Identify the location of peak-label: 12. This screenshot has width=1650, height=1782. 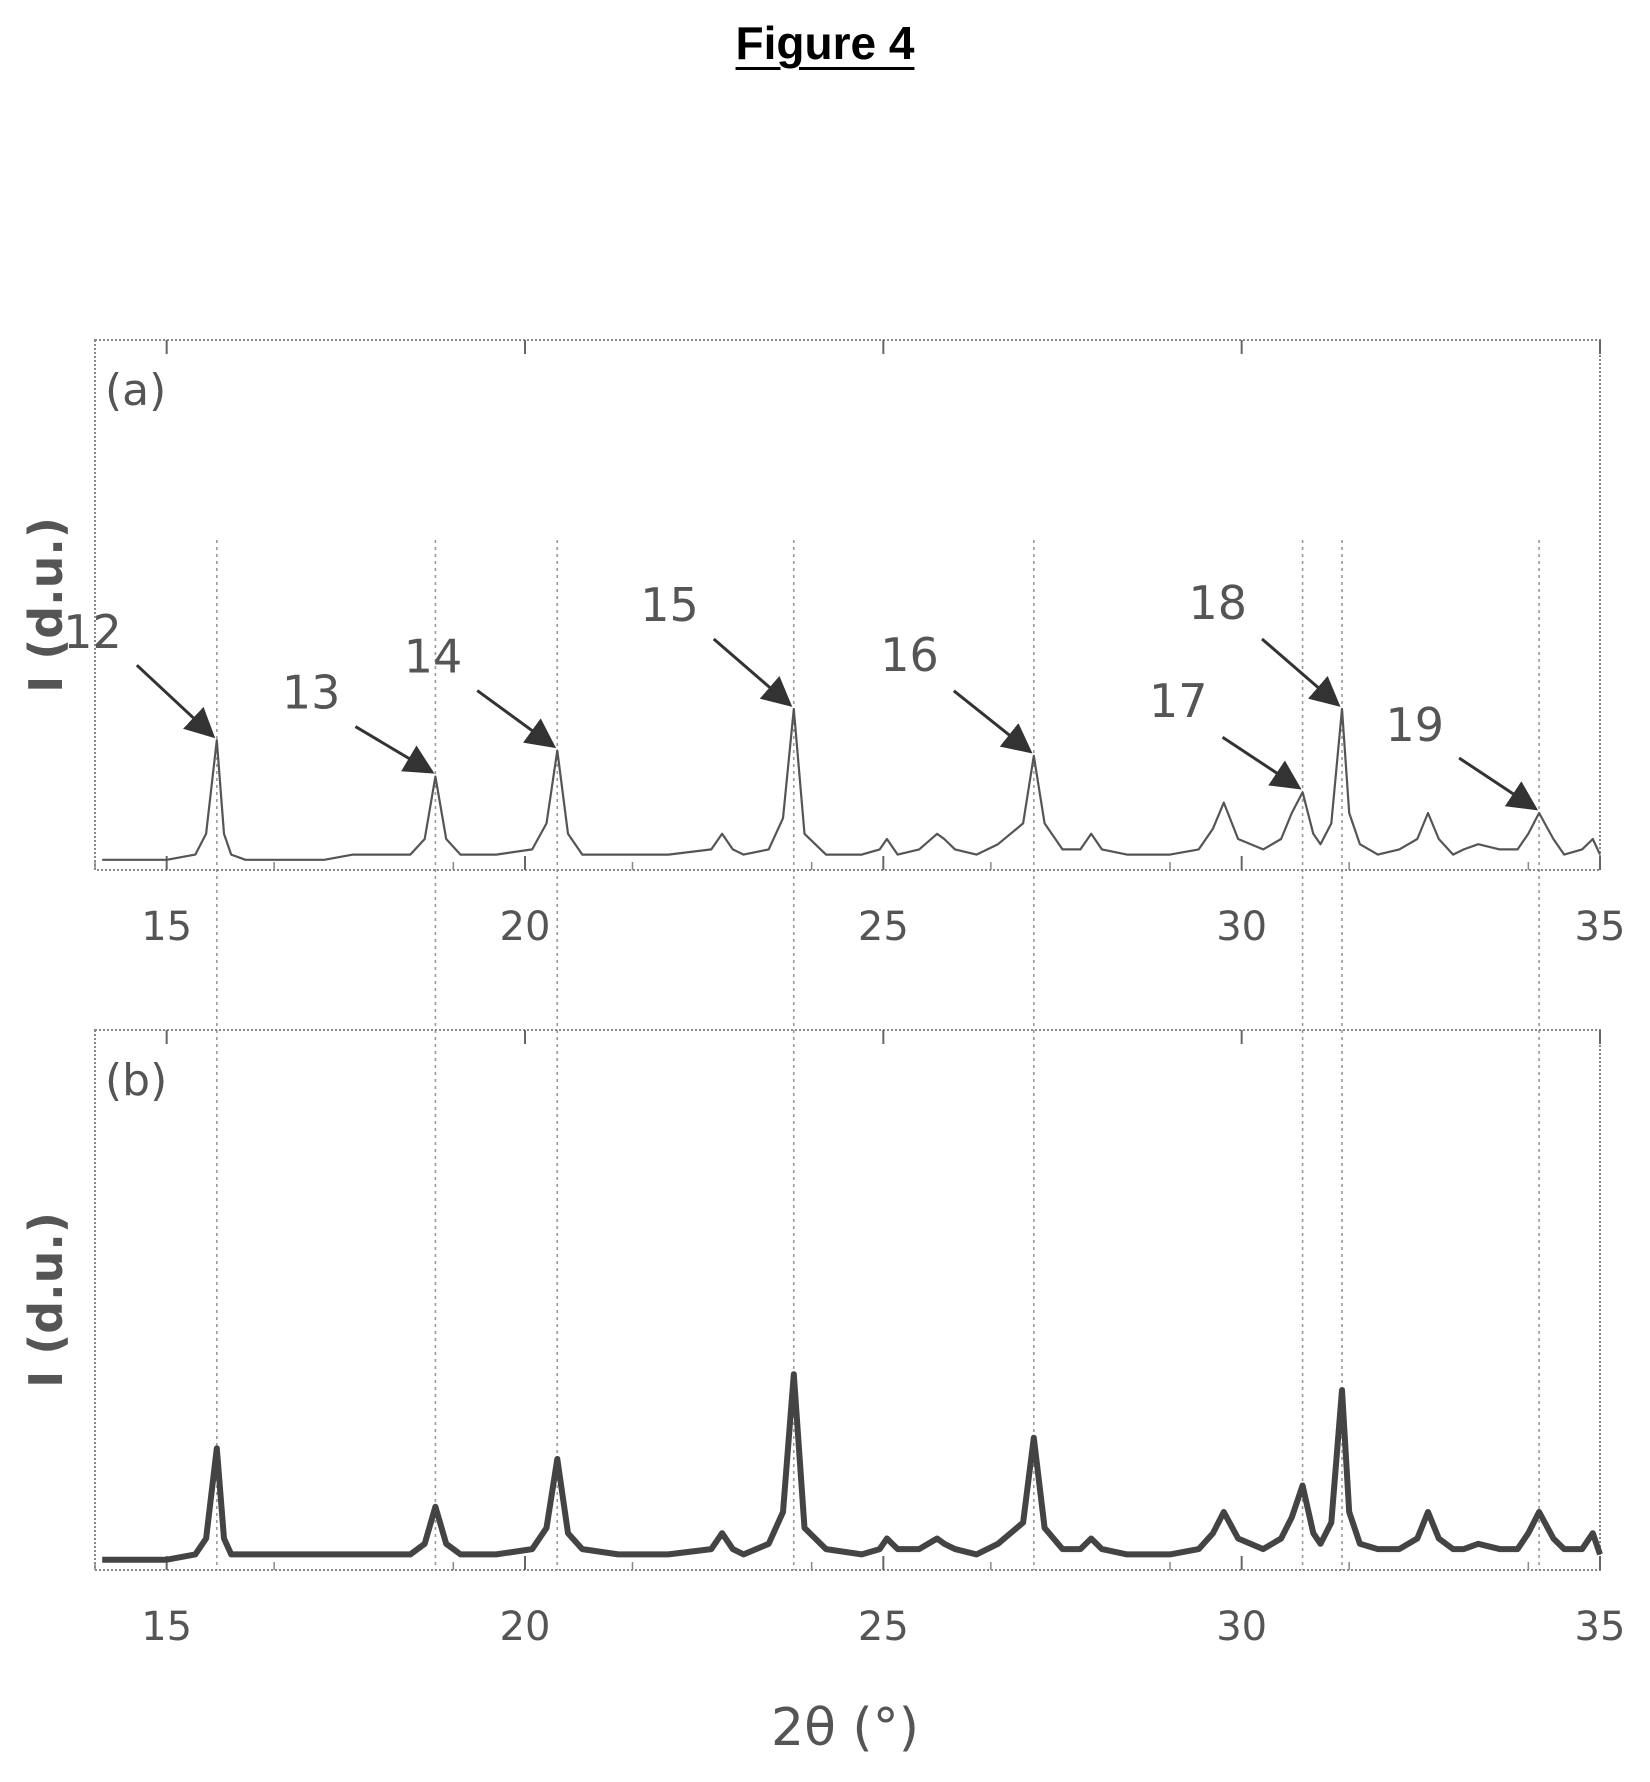
(92, 632).